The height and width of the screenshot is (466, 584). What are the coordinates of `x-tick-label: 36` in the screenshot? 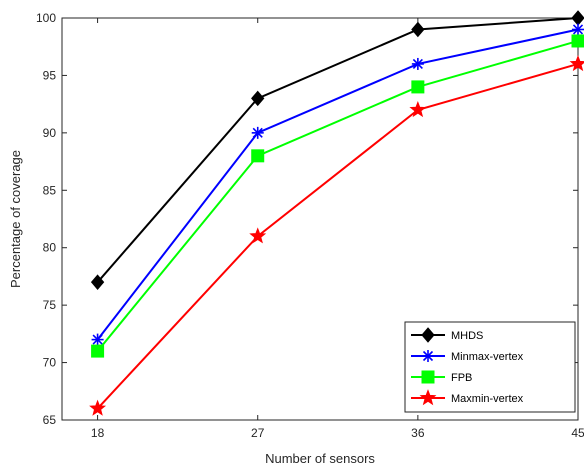 It's located at (418, 433).